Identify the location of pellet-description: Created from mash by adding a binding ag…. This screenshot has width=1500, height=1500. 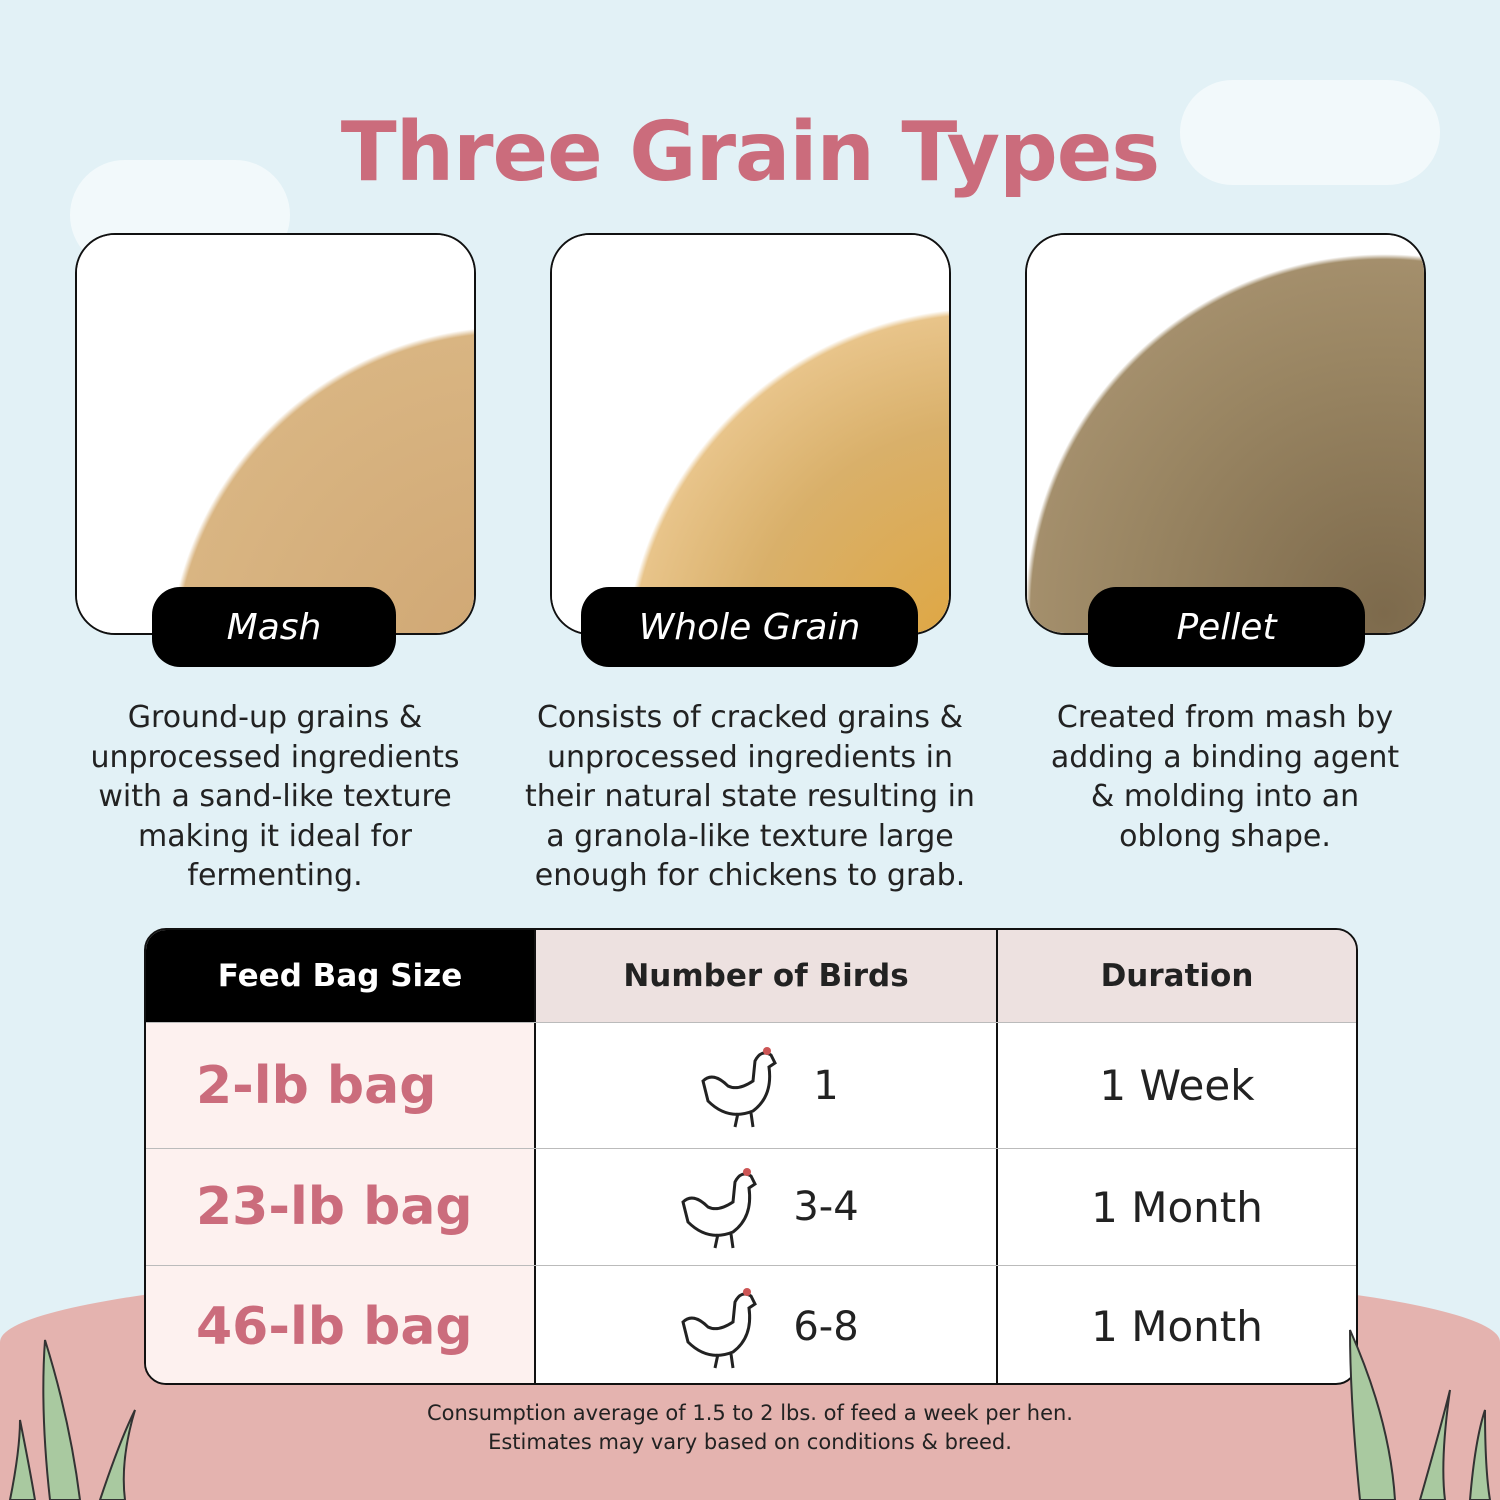
(1225, 777).